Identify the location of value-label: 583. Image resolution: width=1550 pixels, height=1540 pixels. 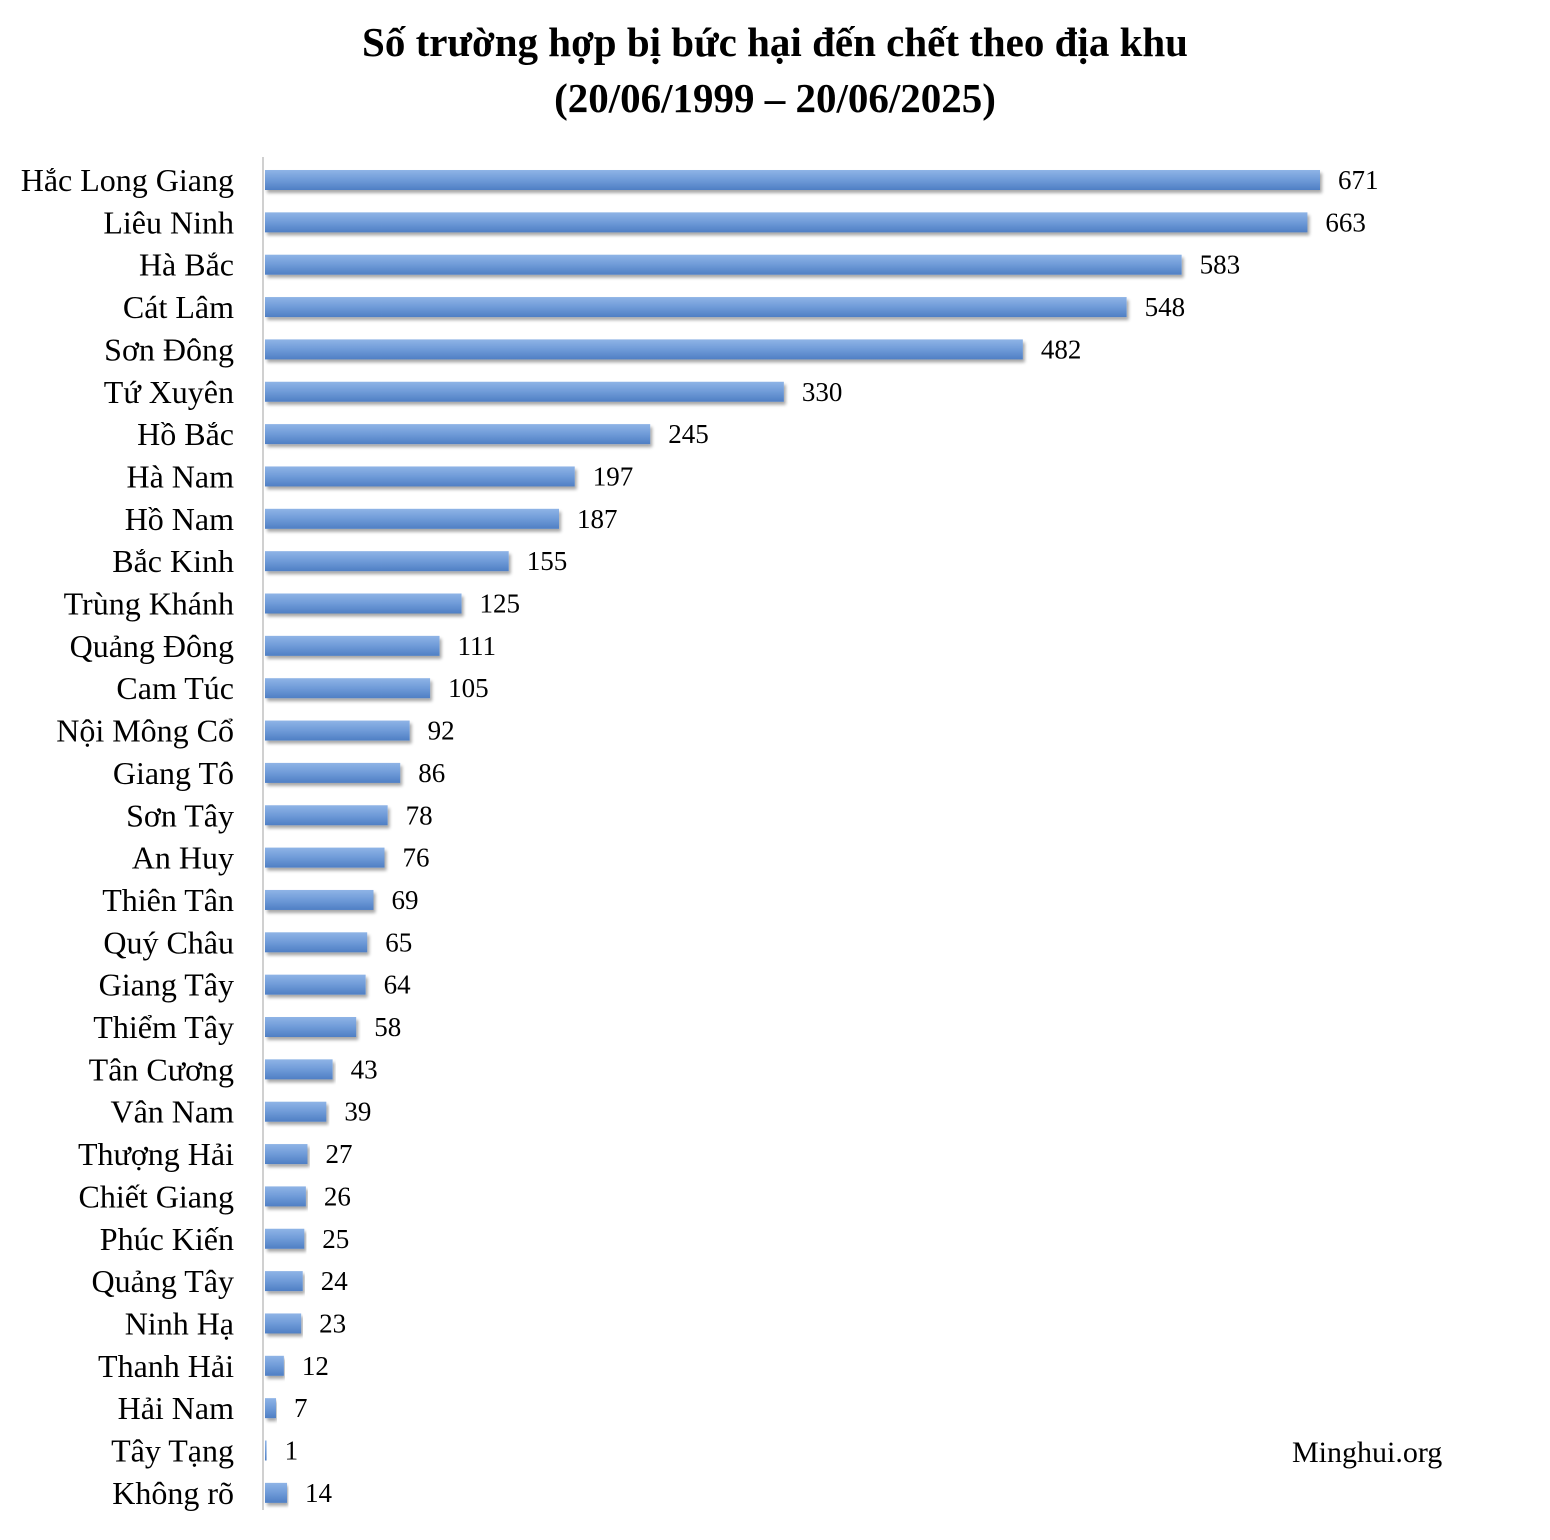
(1220, 265).